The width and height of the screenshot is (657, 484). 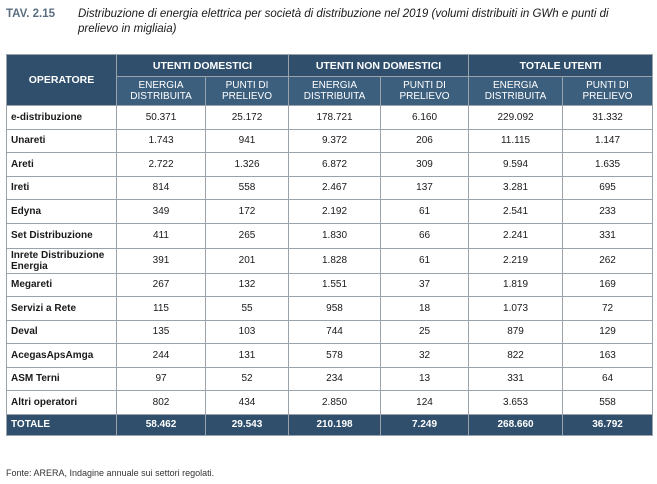 I want to click on table-cell: 3.653, so click(x=516, y=402).